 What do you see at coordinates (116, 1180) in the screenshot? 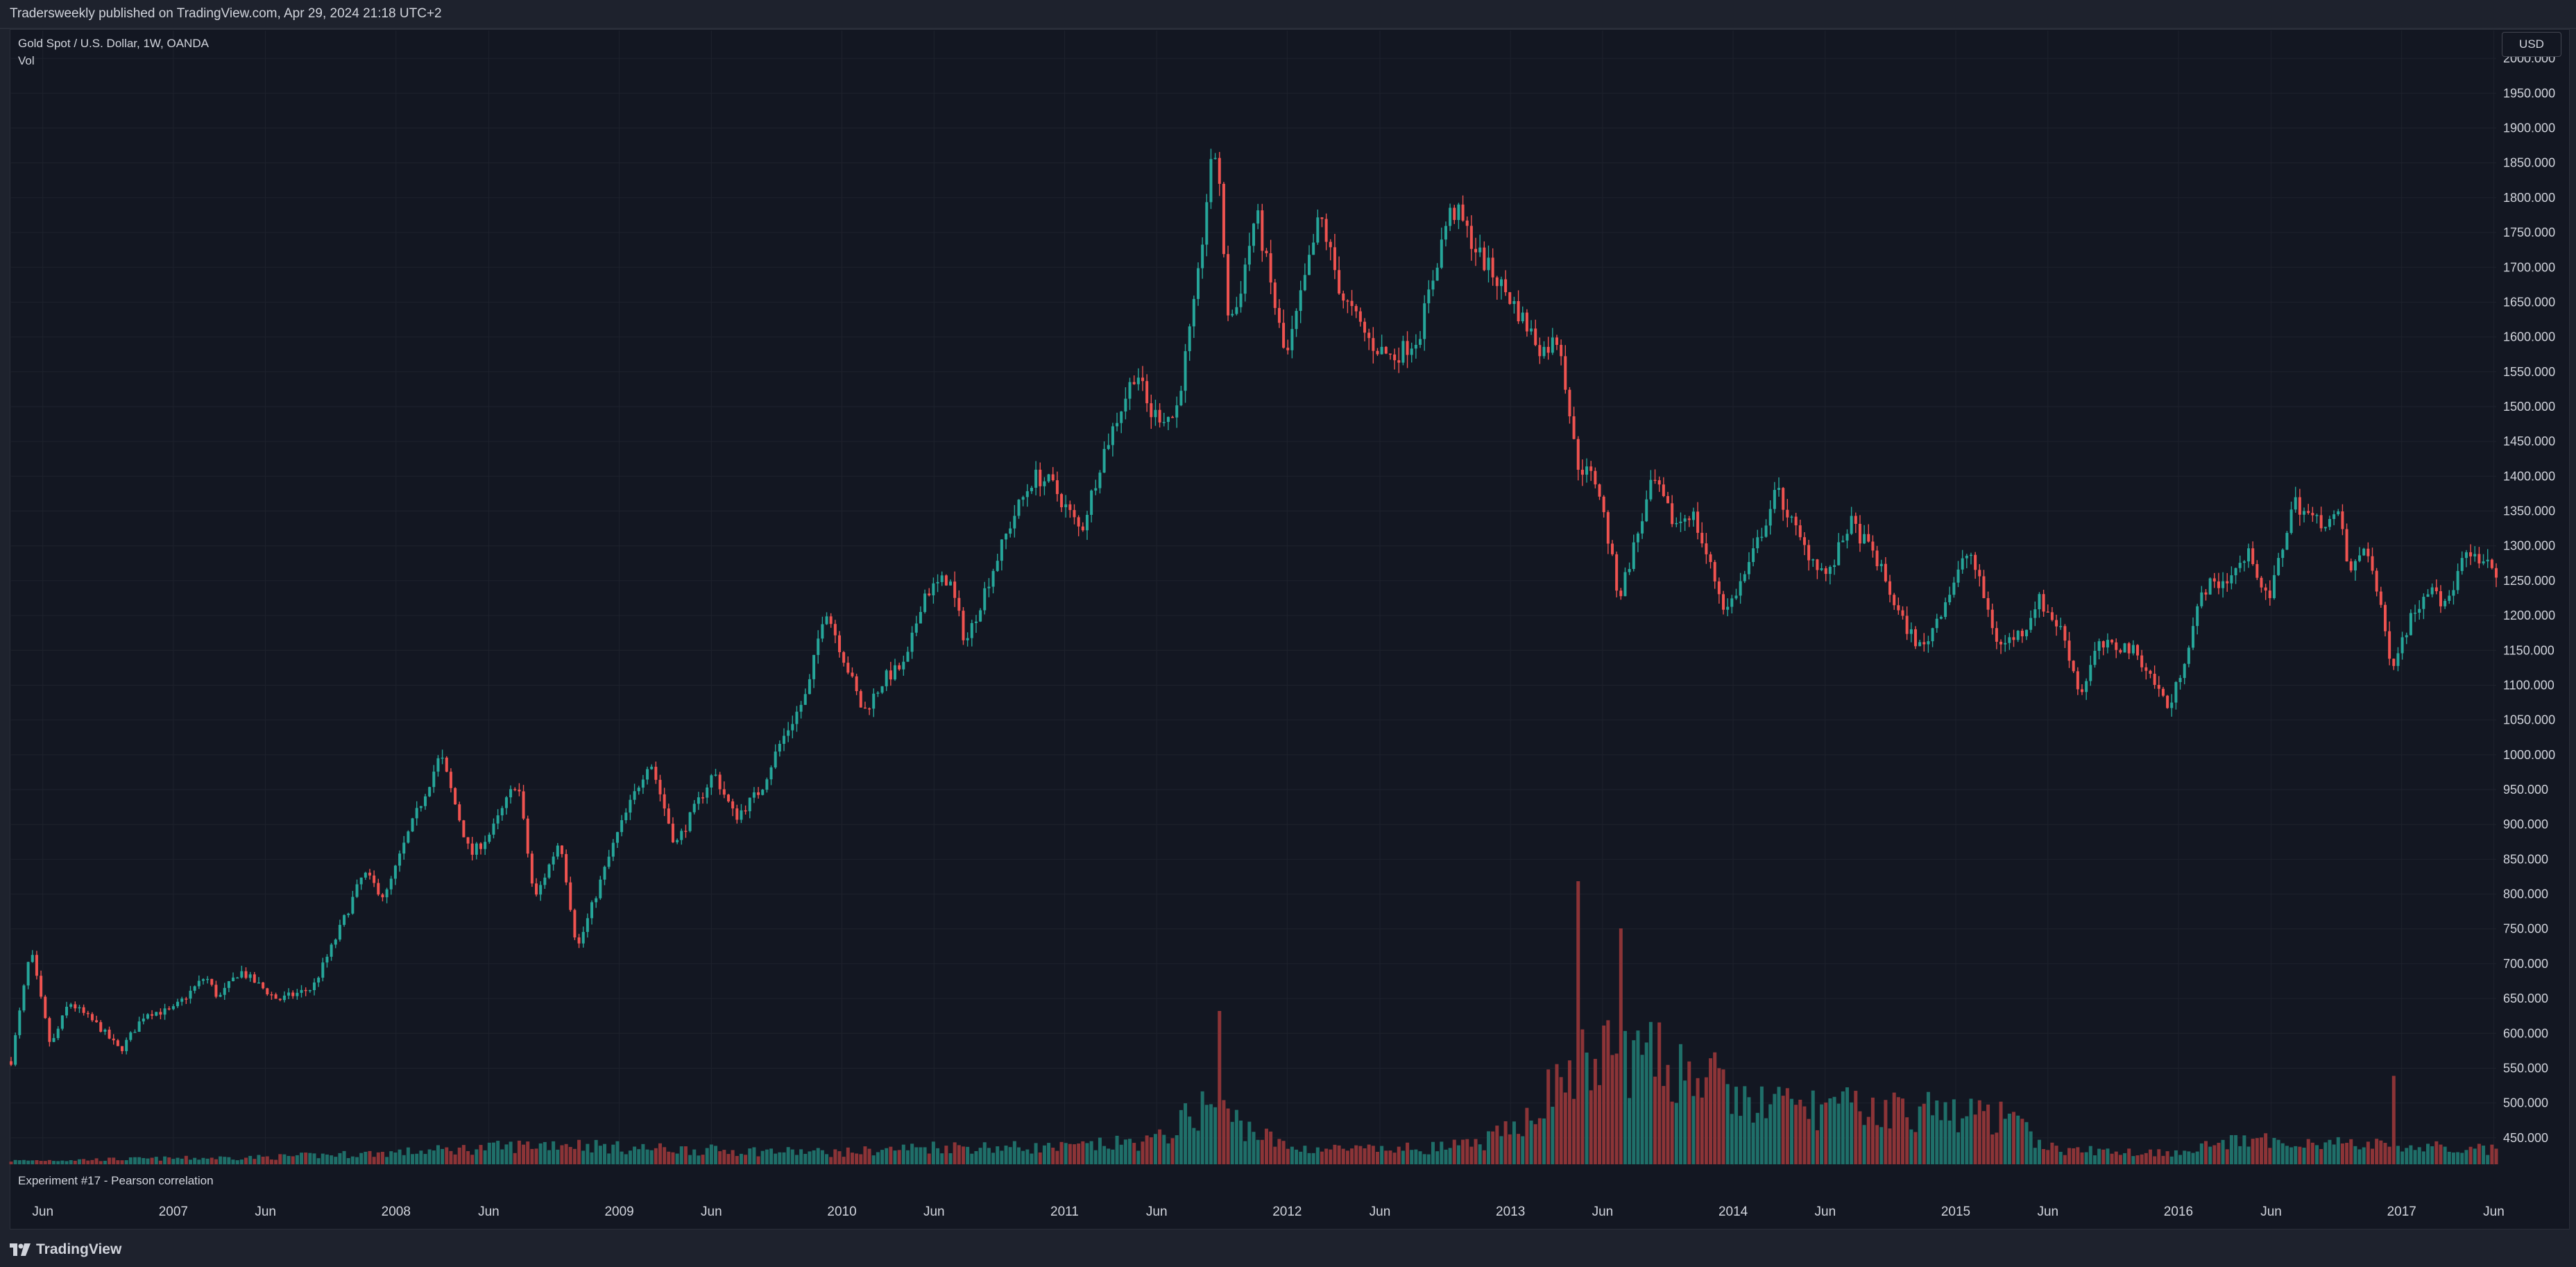
I see `indicator-pane-label: Experiment #17 - Pearson correlation` at bounding box center [116, 1180].